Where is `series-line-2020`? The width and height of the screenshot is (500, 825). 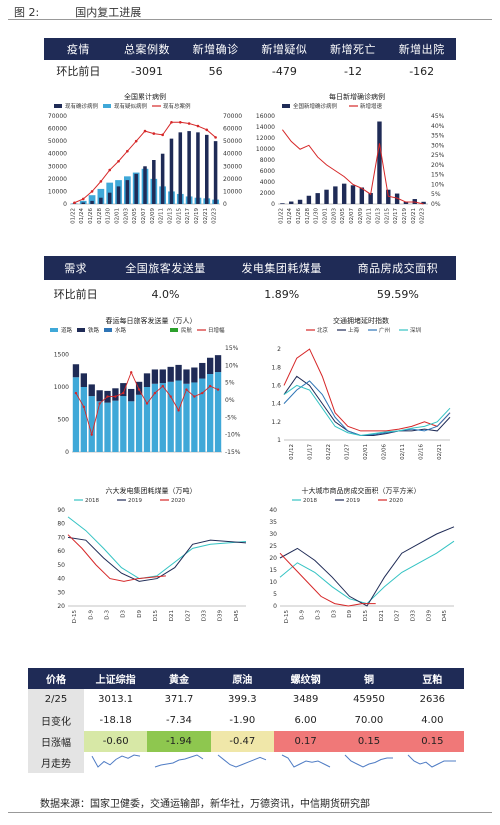 series-line-2020 is located at coordinates (327, 579).